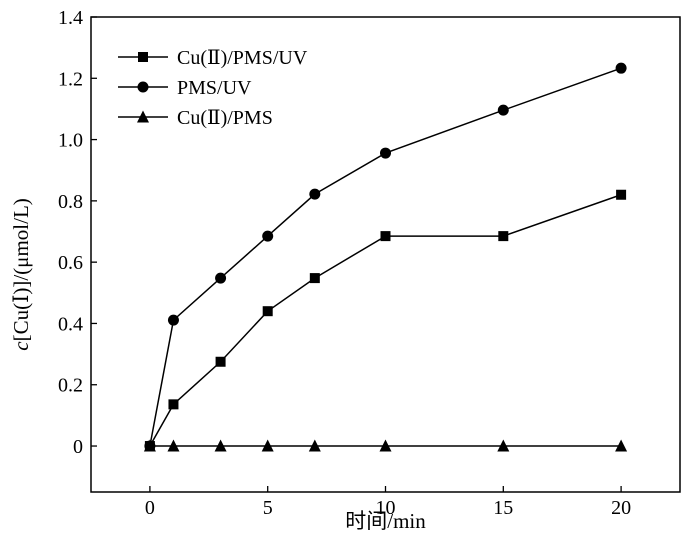 The height and width of the screenshot is (540, 700). What do you see at coordinates (70, 202) in the screenshot?
I see `y-tick-label: 0.8` at bounding box center [70, 202].